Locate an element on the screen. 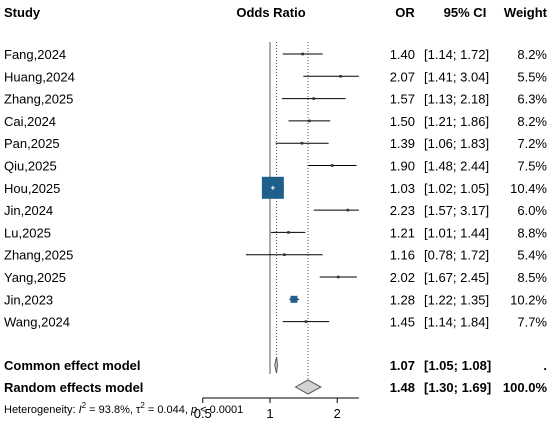 This screenshot has height=433, width=550. summary-ci: [1.05; 1.08] is located at coordinates (457, 365).